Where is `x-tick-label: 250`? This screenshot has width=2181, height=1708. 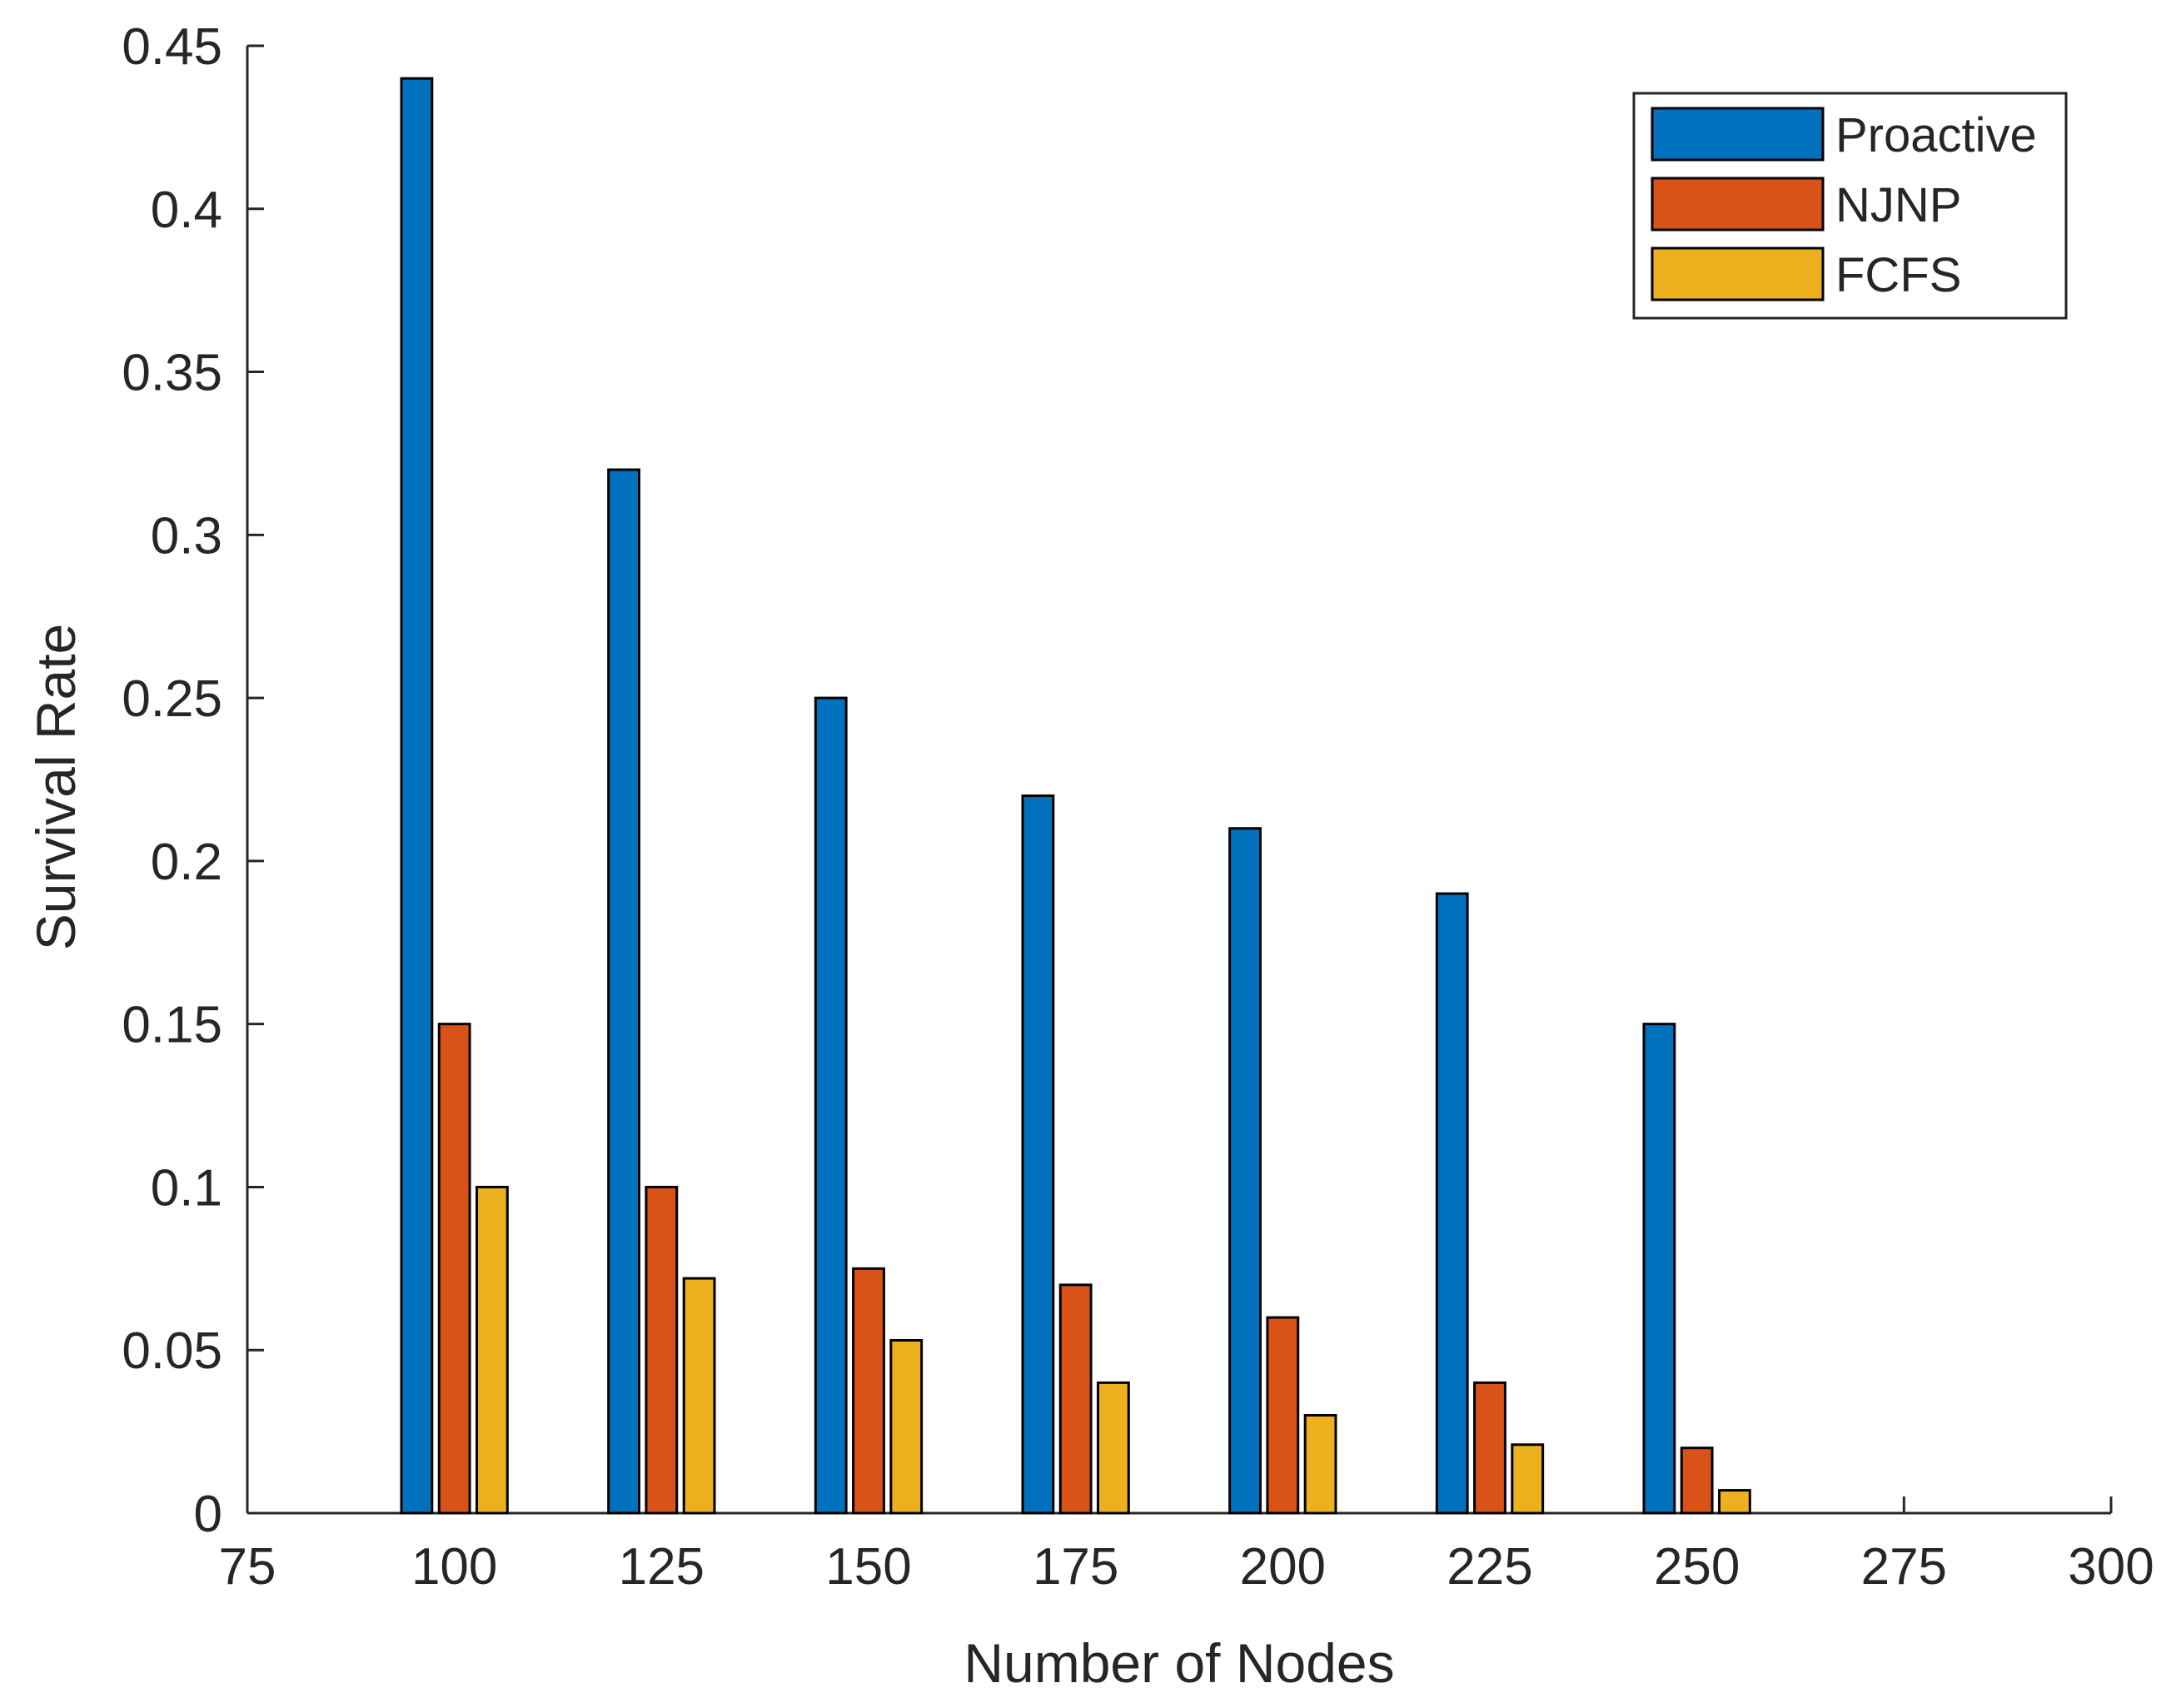
x-tick-label: 250 is located at coordinates (1697, 1567).